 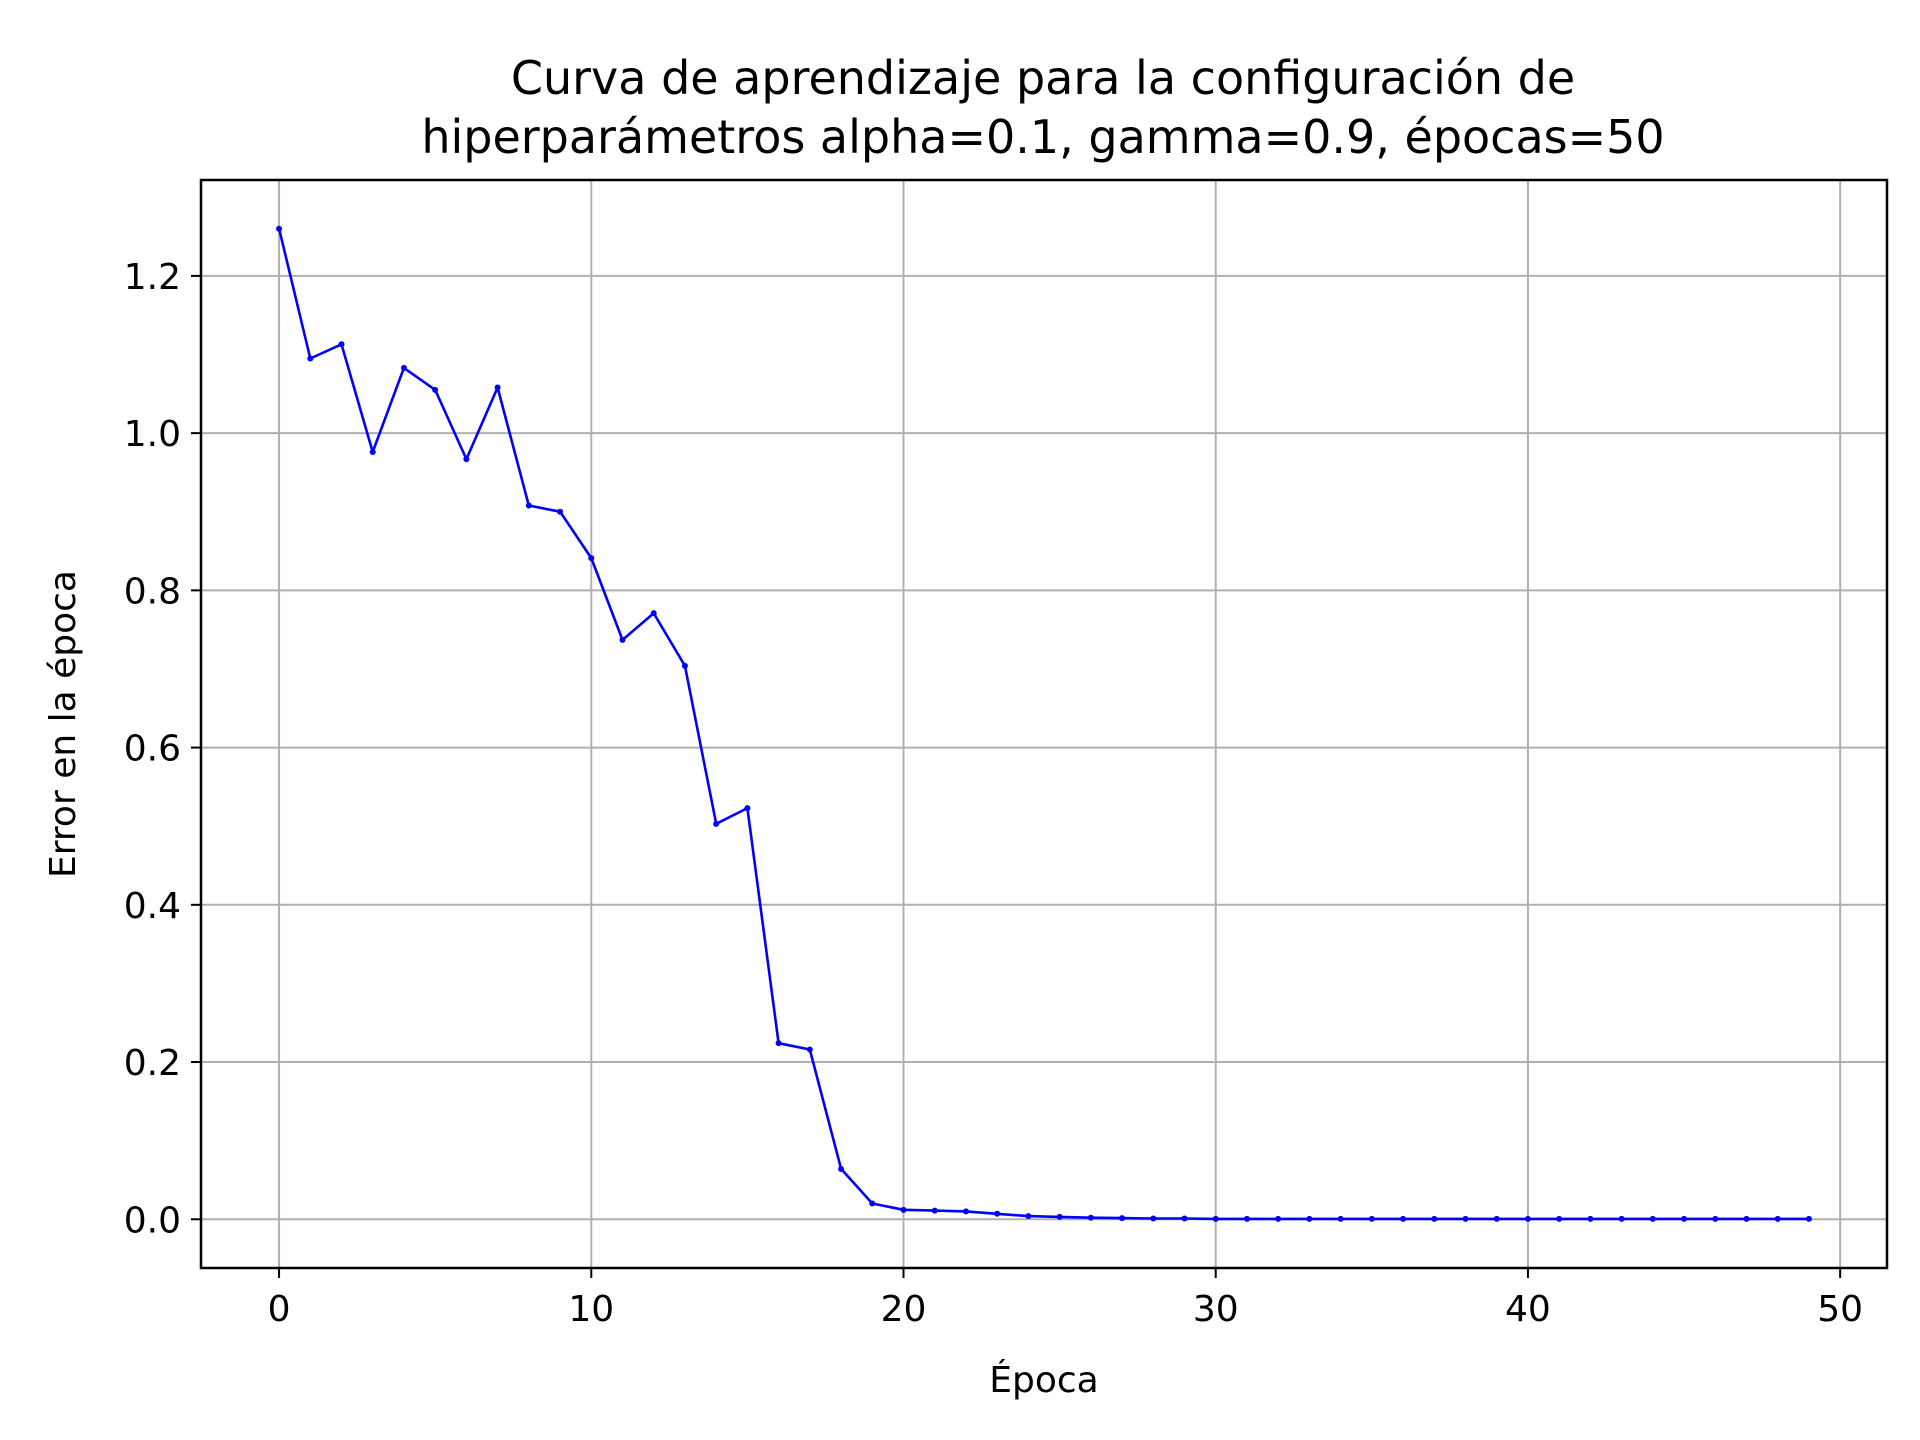 I want to click on x-tick-label: 50, so click(x=1840, y=1309).